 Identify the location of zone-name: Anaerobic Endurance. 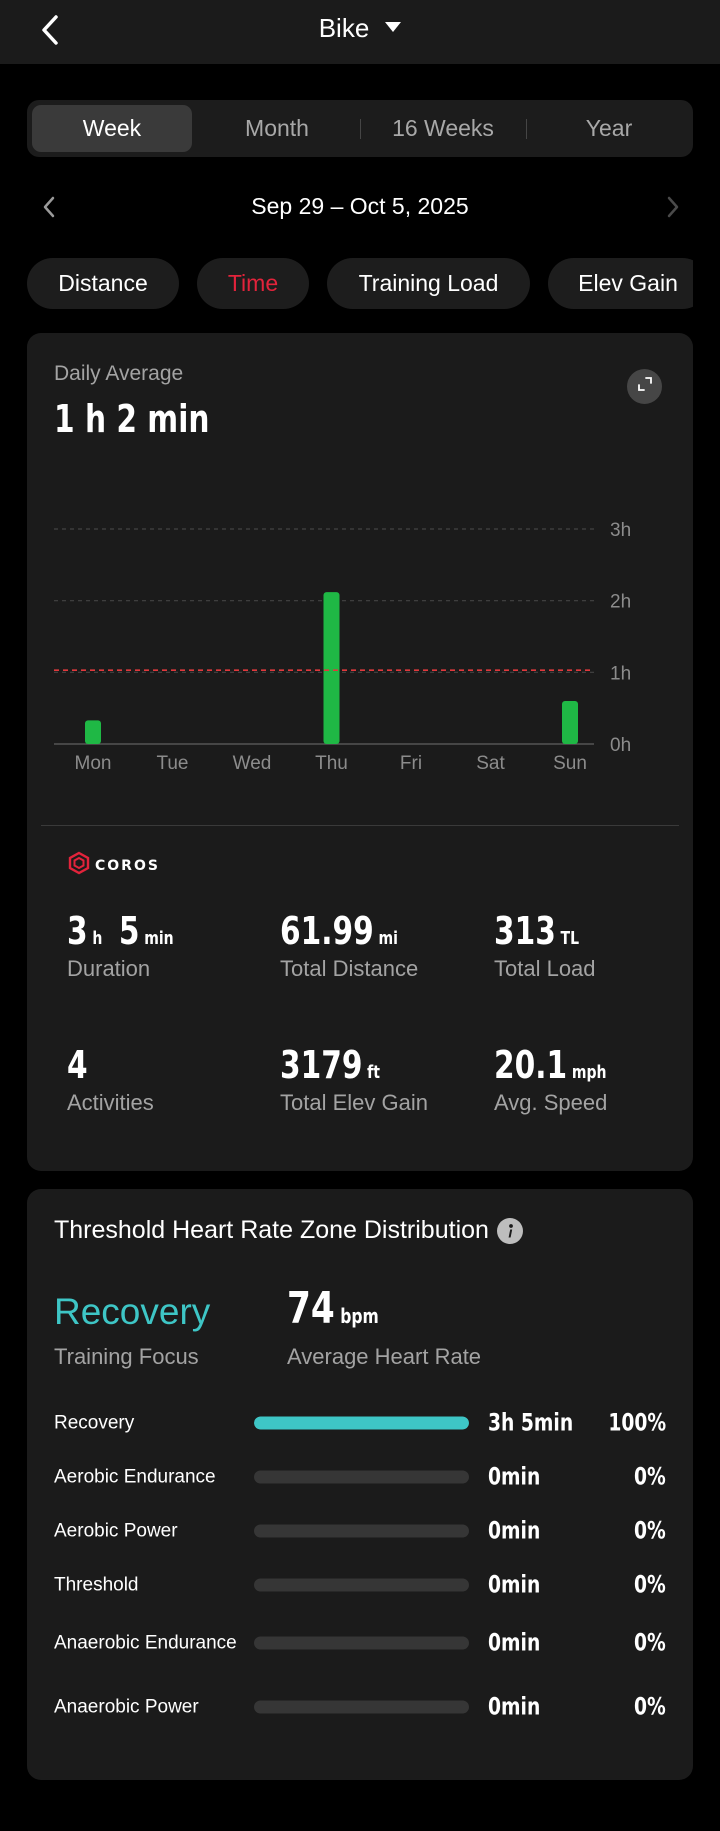
(145, 1643).